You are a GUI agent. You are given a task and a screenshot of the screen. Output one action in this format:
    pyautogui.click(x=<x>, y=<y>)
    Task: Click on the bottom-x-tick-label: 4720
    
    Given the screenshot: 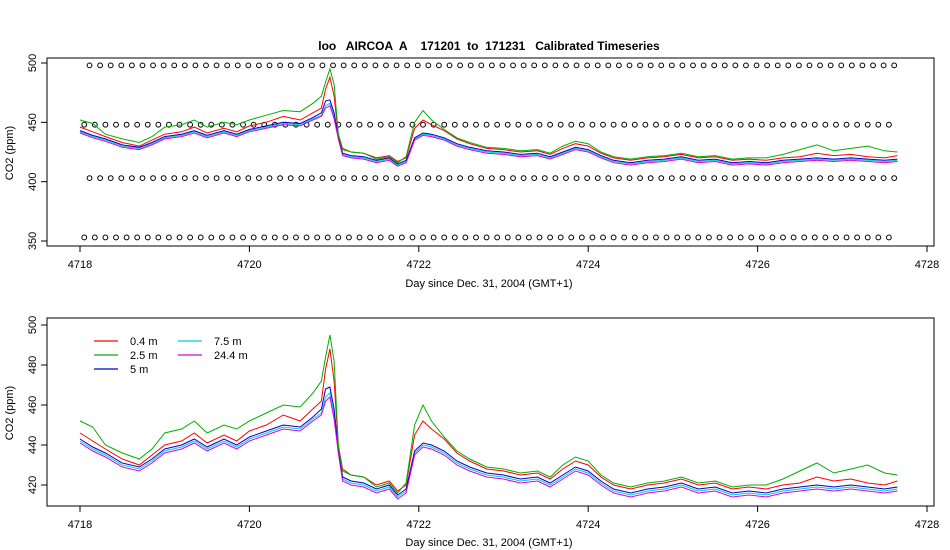 What is the action you would take?
    pyautogui.click(x=249, y=525)
    